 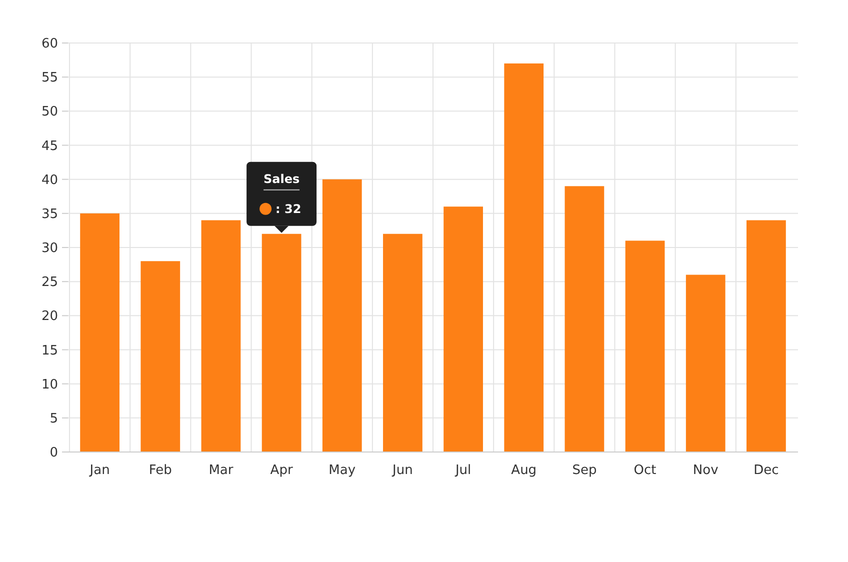 I want to click on x-tick-label: Sep, so click(x=584, y=470).